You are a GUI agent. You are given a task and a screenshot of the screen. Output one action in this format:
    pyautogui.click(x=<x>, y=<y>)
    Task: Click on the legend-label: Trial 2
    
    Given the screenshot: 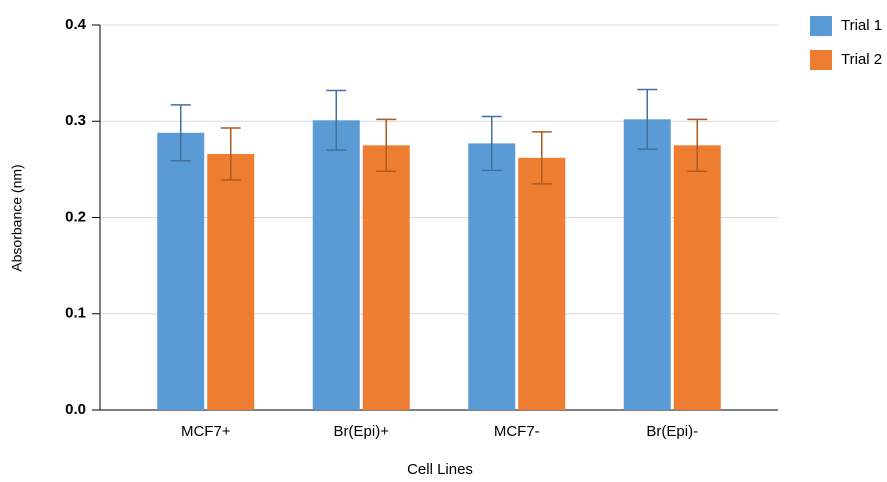 What is the action you would take?
    pyautogui.click(x=861, y=59)
    